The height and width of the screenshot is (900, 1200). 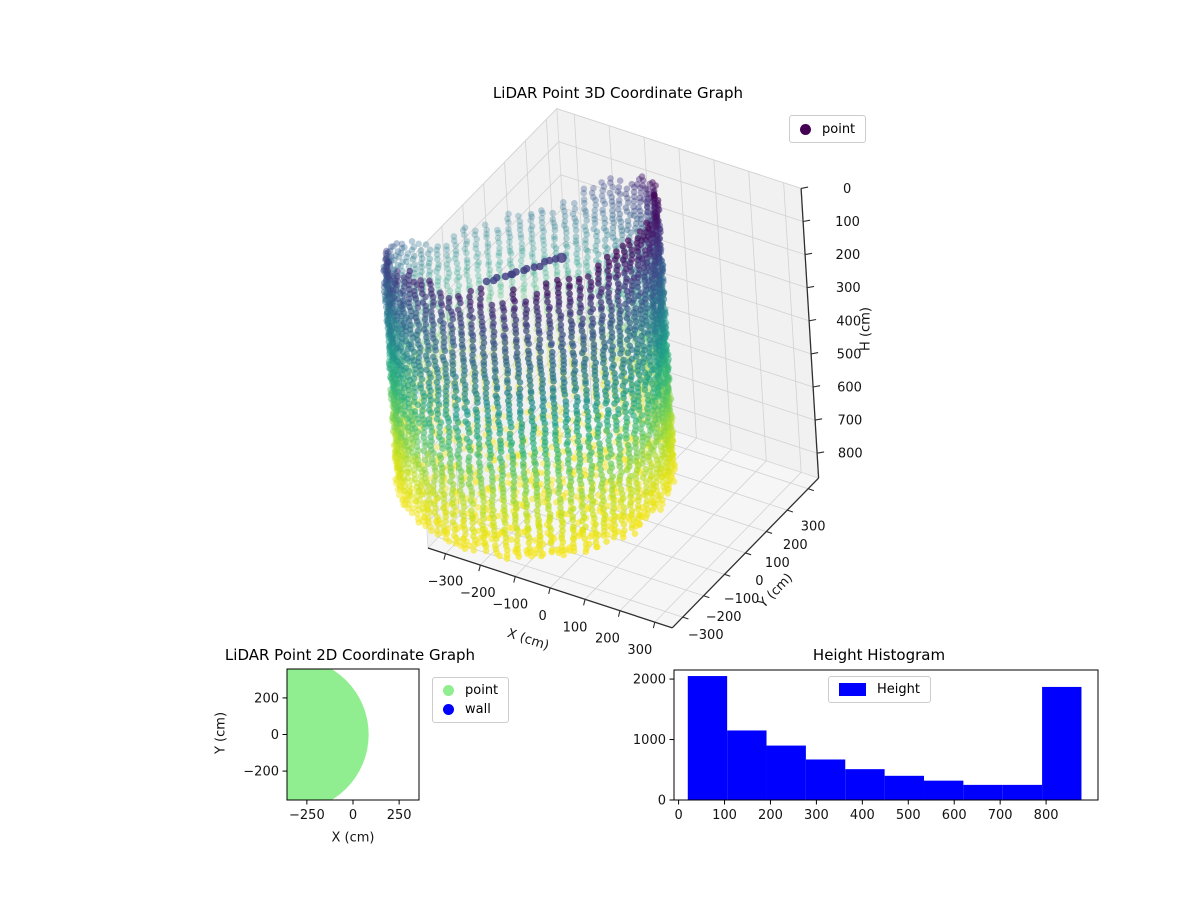 I want to click on plot2d-axes: −250 0 250 −200 0 200, so click(x=331, y=745).